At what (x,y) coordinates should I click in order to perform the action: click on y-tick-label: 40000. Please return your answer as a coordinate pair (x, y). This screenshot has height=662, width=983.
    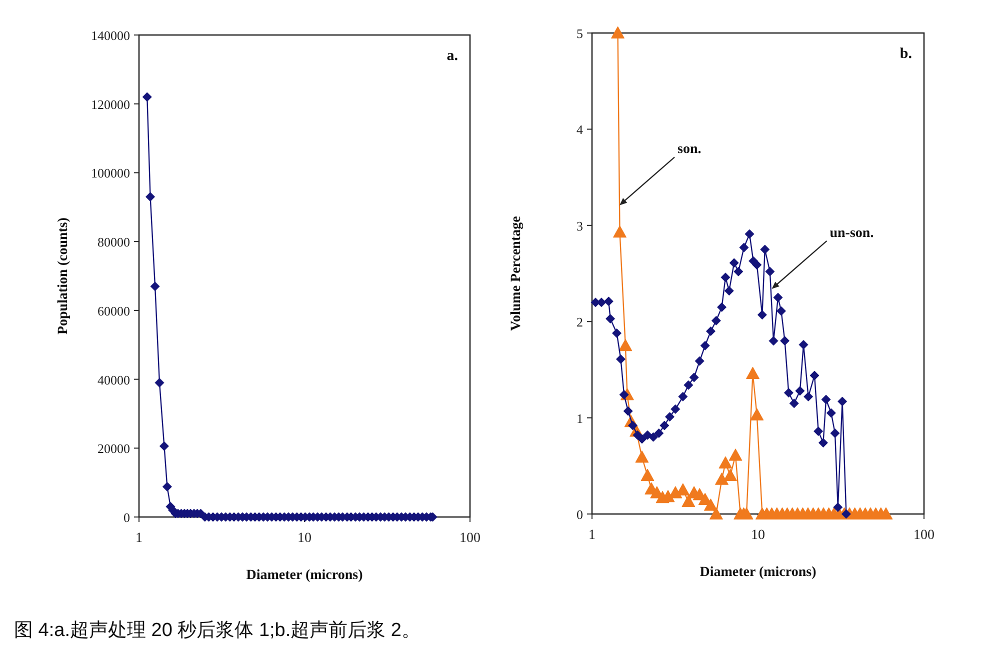
    Looking at the image, I should click on (114, 380).